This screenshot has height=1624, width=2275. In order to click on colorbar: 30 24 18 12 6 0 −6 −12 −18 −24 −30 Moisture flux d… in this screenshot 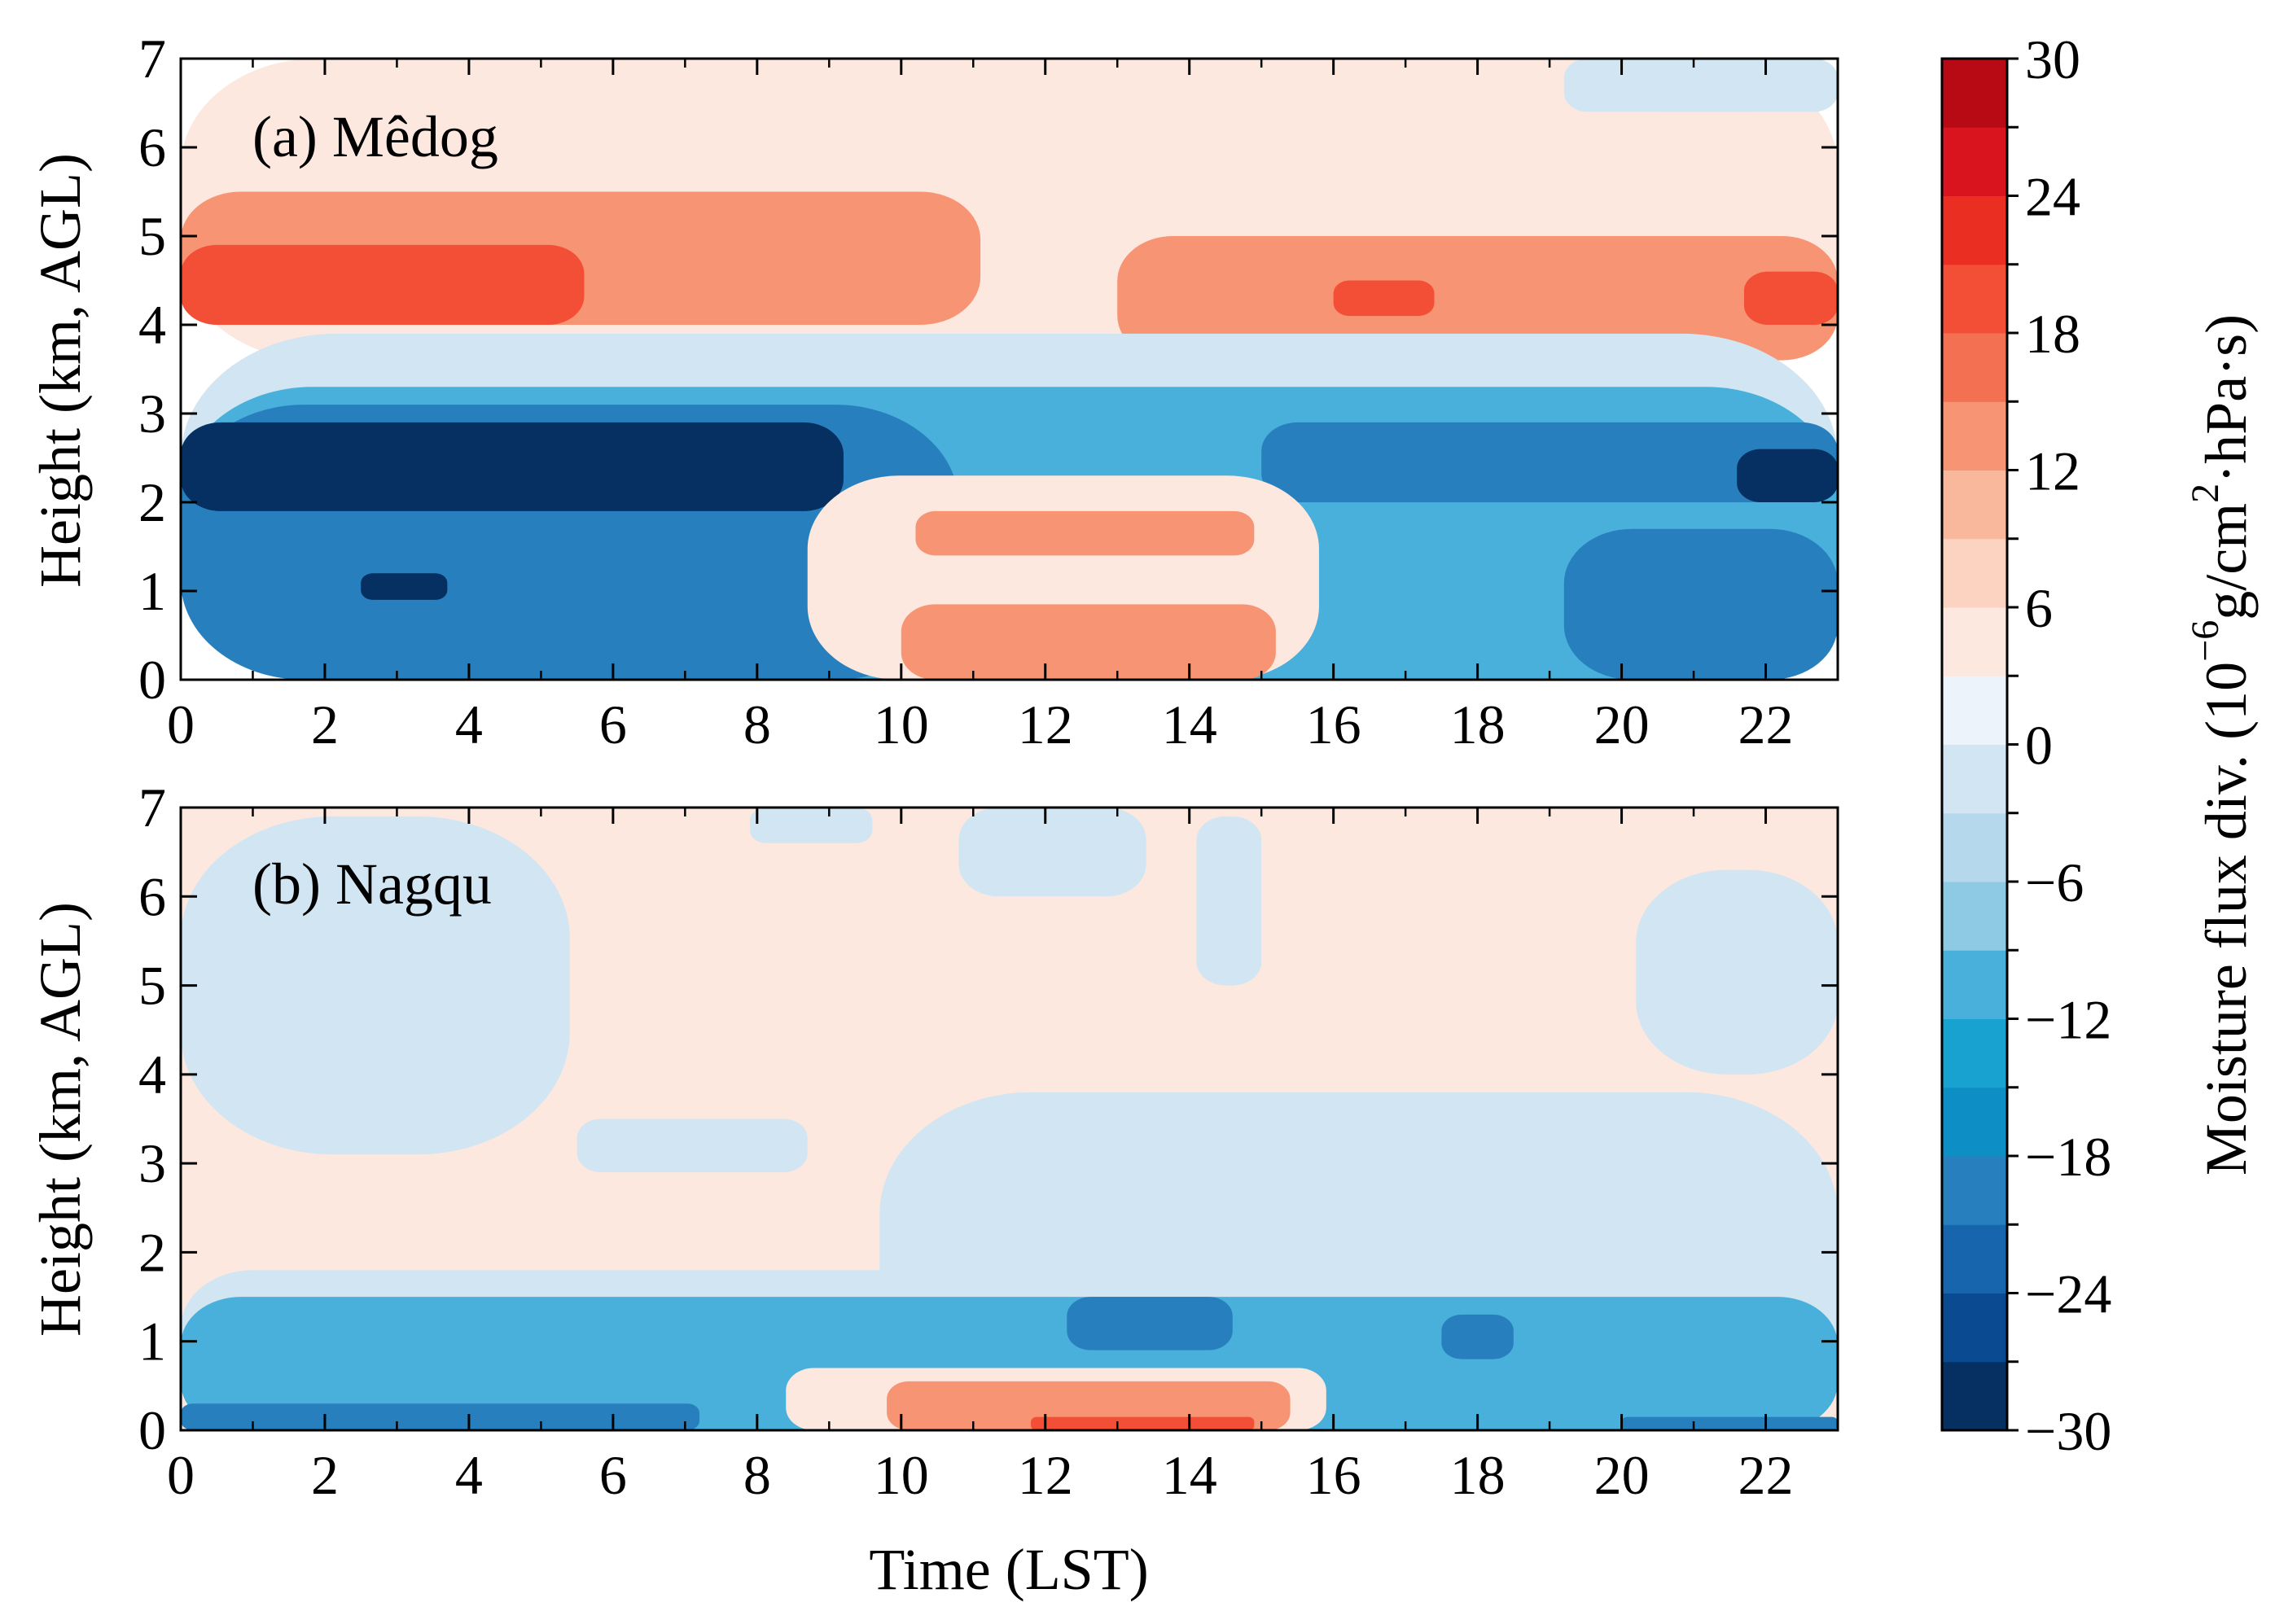, I will do `click(2099, 745)`.